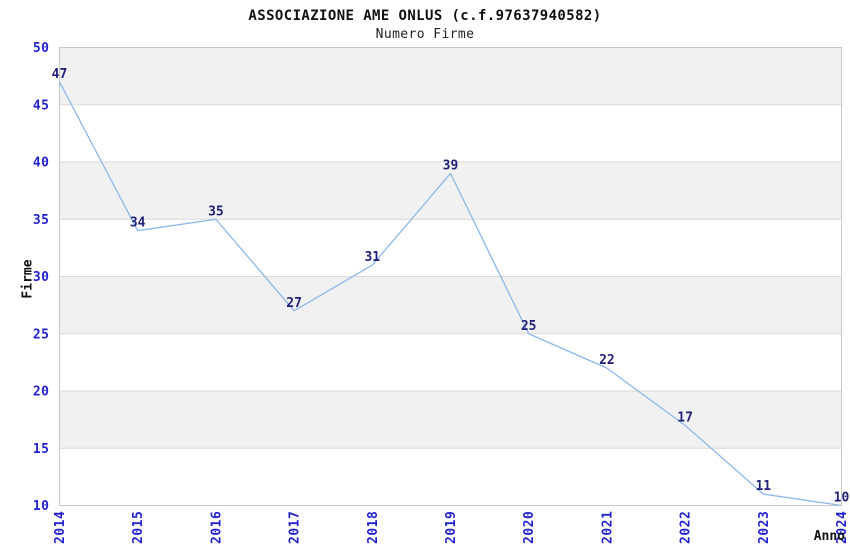 This screenshot has height=550, width=850. Describe the element at coordinates (41, 334) in the screenshot. I see `y-tick-label: 25` at that location.